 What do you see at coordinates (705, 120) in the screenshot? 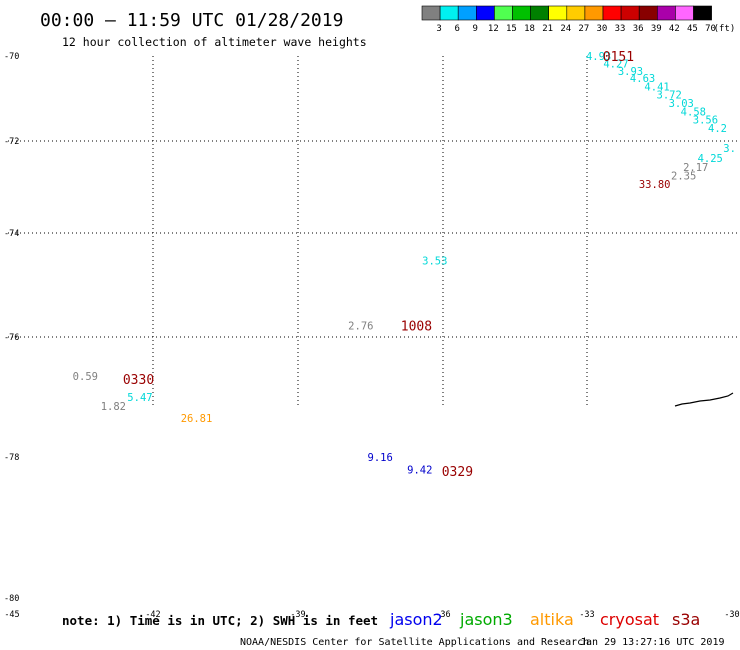
I see `wave-height-label: 3.56` at bounding box center [705, 120].